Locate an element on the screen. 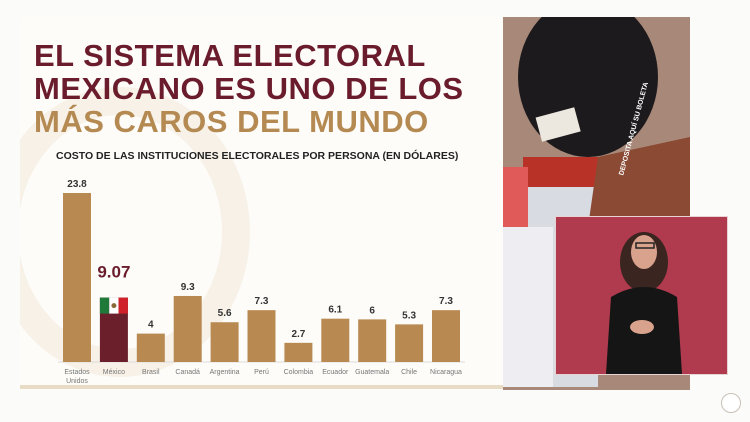  broadcast-logo is located at coordinates (731, 403).